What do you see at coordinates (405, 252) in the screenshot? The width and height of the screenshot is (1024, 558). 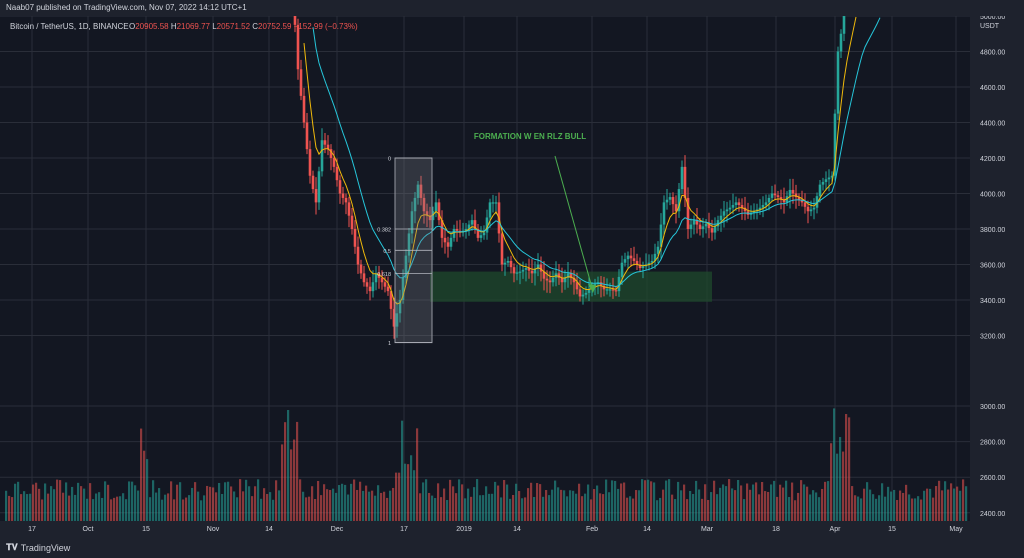 I see `fibonacci-retracement: 0 0.382 0.5 0.618 1` at bounding box center [405, 252].